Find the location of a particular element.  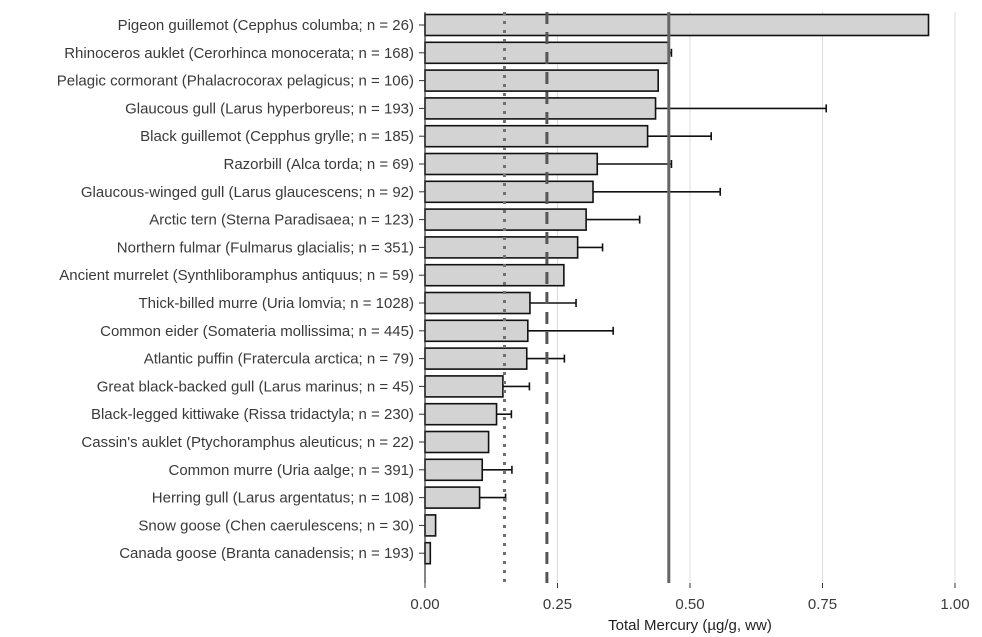

category-label: Snow goose (Chen caerulescens; n = 30) is located at coordinates (276, 525).